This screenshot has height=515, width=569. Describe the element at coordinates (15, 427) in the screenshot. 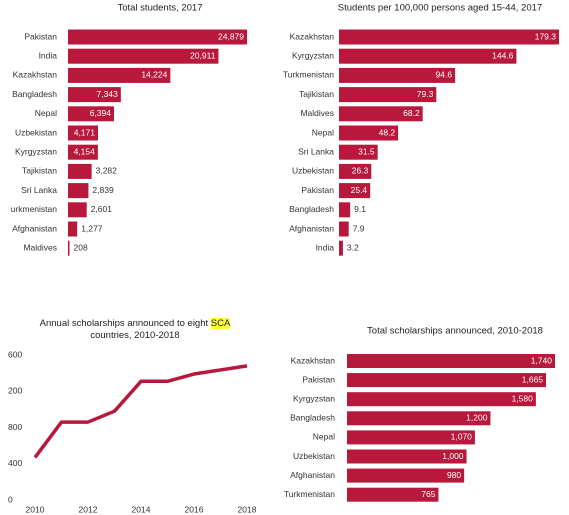

I see `y-tick-label: 800` at that location.